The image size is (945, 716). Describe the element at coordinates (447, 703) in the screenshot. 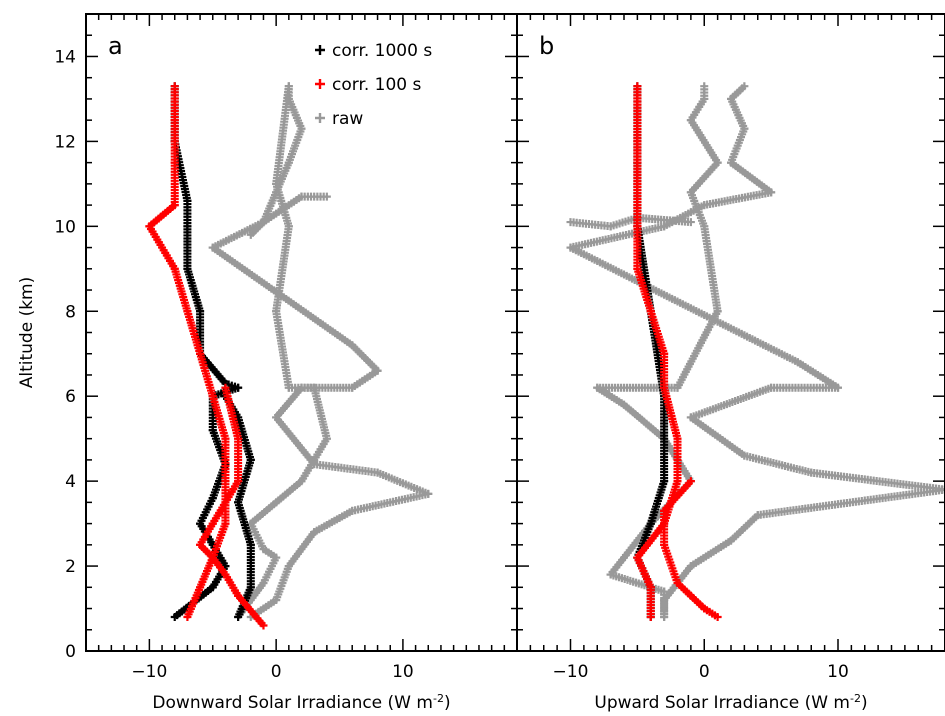

I see `x-axis-title-a-close: )` at that location.